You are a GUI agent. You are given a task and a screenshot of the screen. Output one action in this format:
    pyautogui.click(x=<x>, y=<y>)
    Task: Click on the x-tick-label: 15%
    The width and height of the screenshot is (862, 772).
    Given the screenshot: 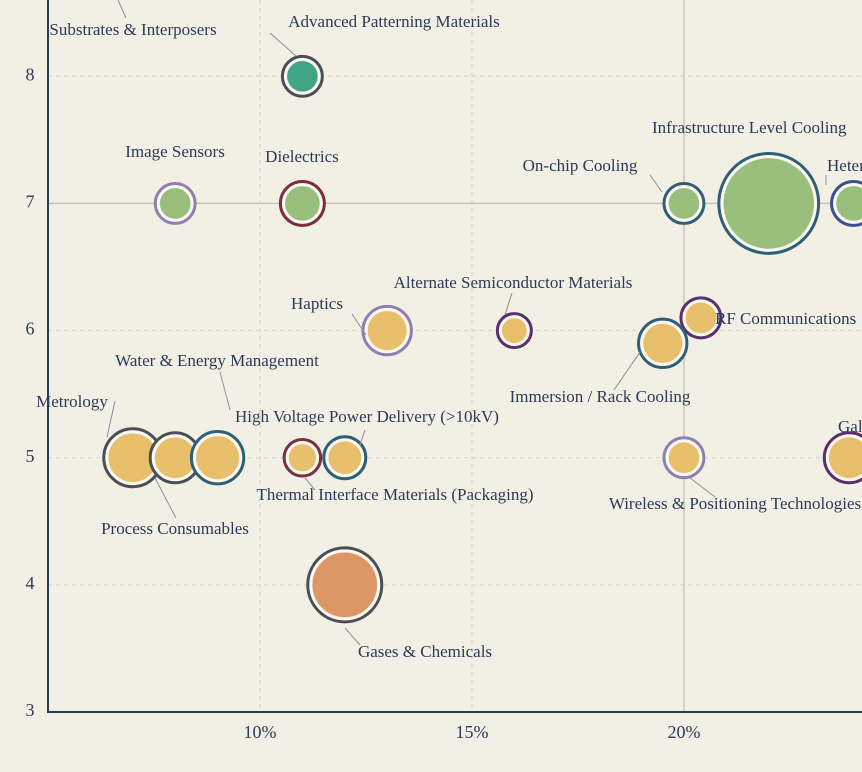 What is the action you would take?
    pyautogui.click(x=471, y=732)
    